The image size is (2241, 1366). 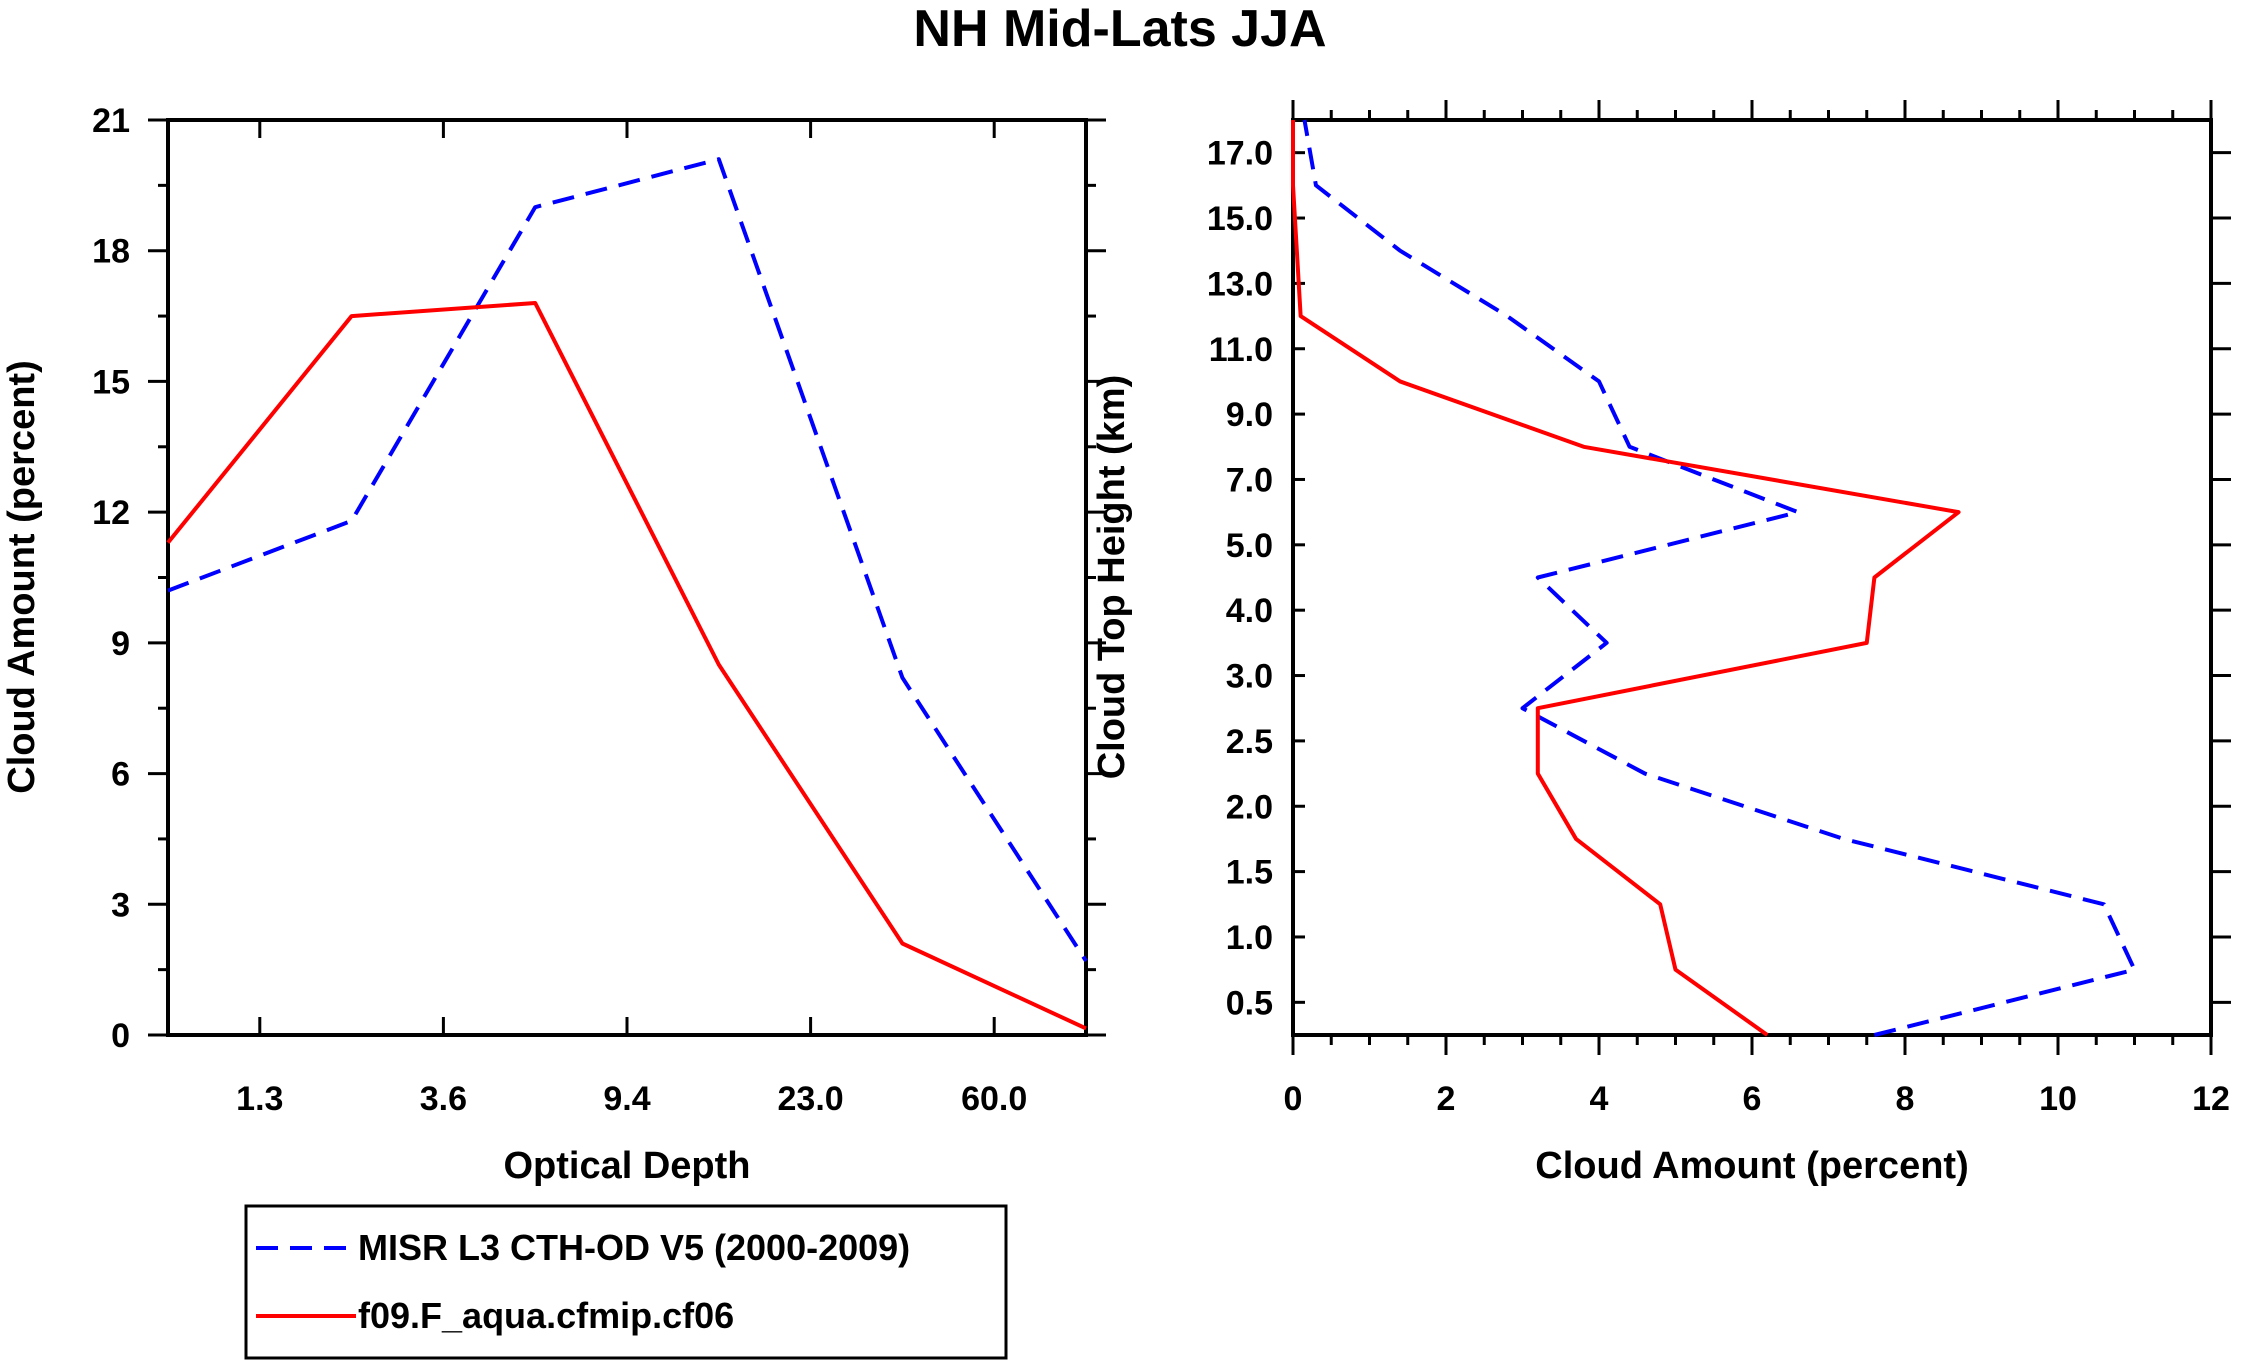 I want to click on x-tick-label: 60.0, so click(x=994, y=1099).